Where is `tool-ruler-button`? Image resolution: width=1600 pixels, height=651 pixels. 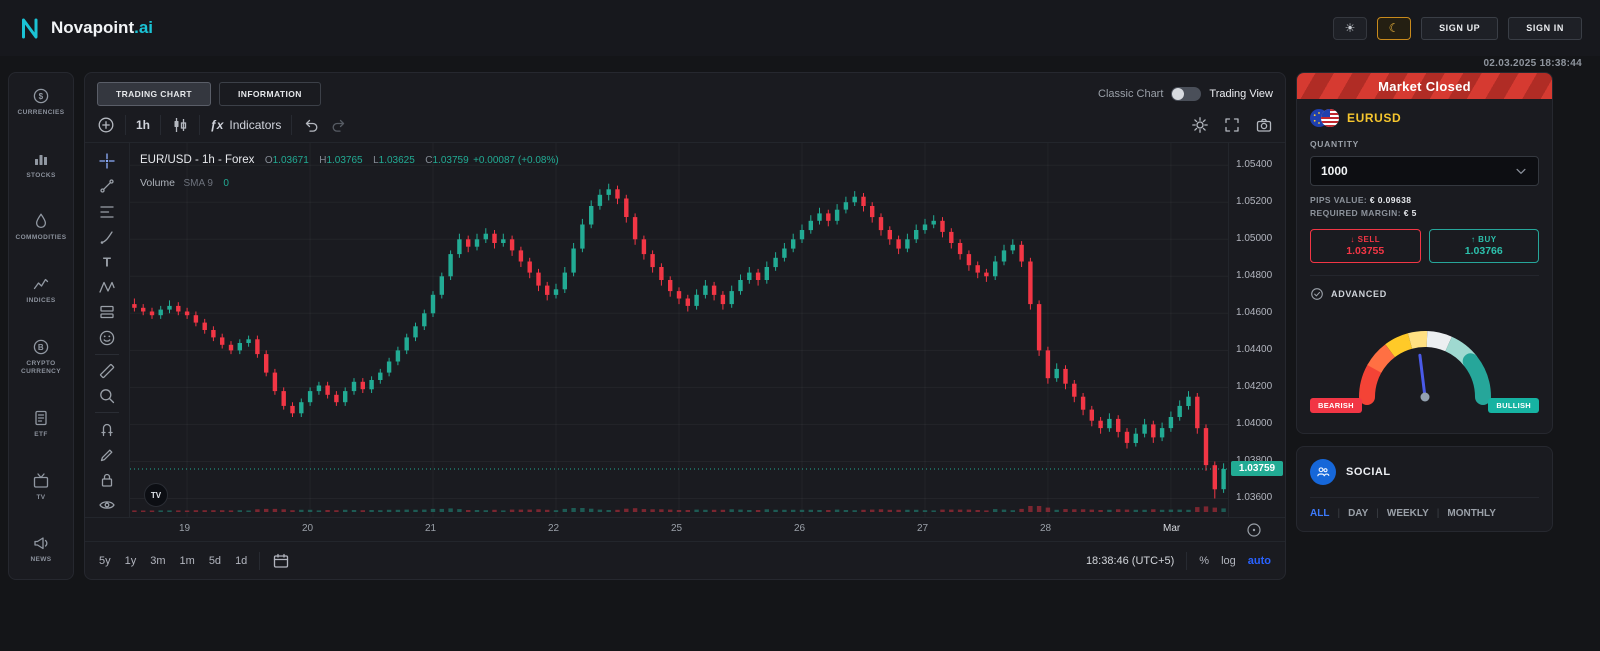 tool-ruler-button is located at coordinates (107, 371).